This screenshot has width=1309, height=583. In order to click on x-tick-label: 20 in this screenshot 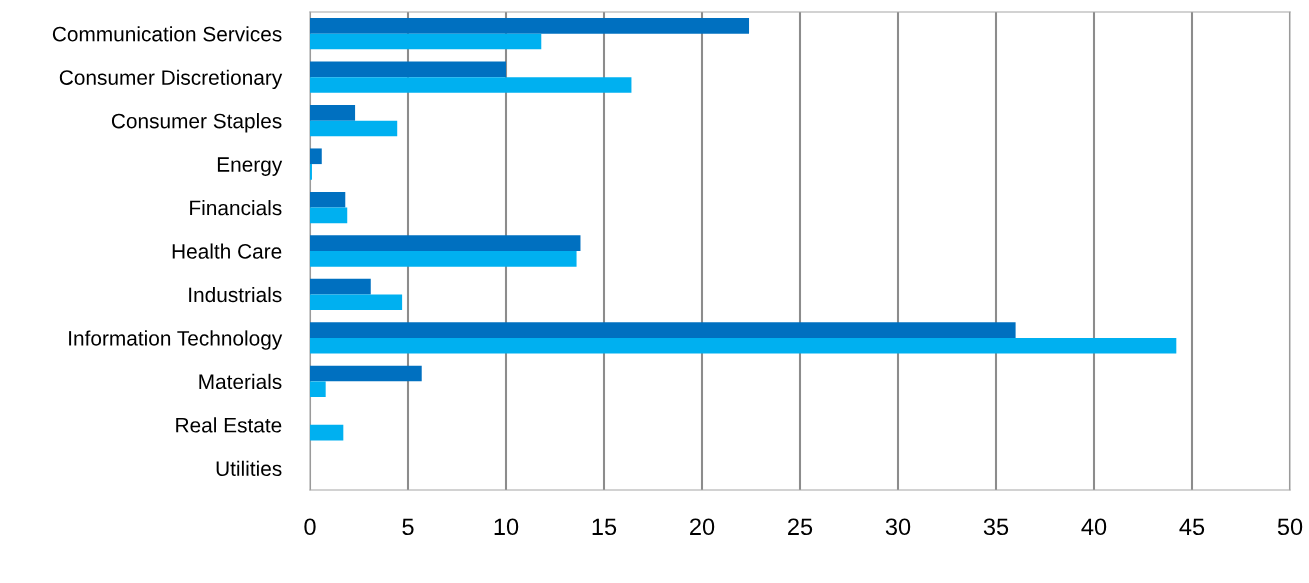, I will do `click(702, 527)`.